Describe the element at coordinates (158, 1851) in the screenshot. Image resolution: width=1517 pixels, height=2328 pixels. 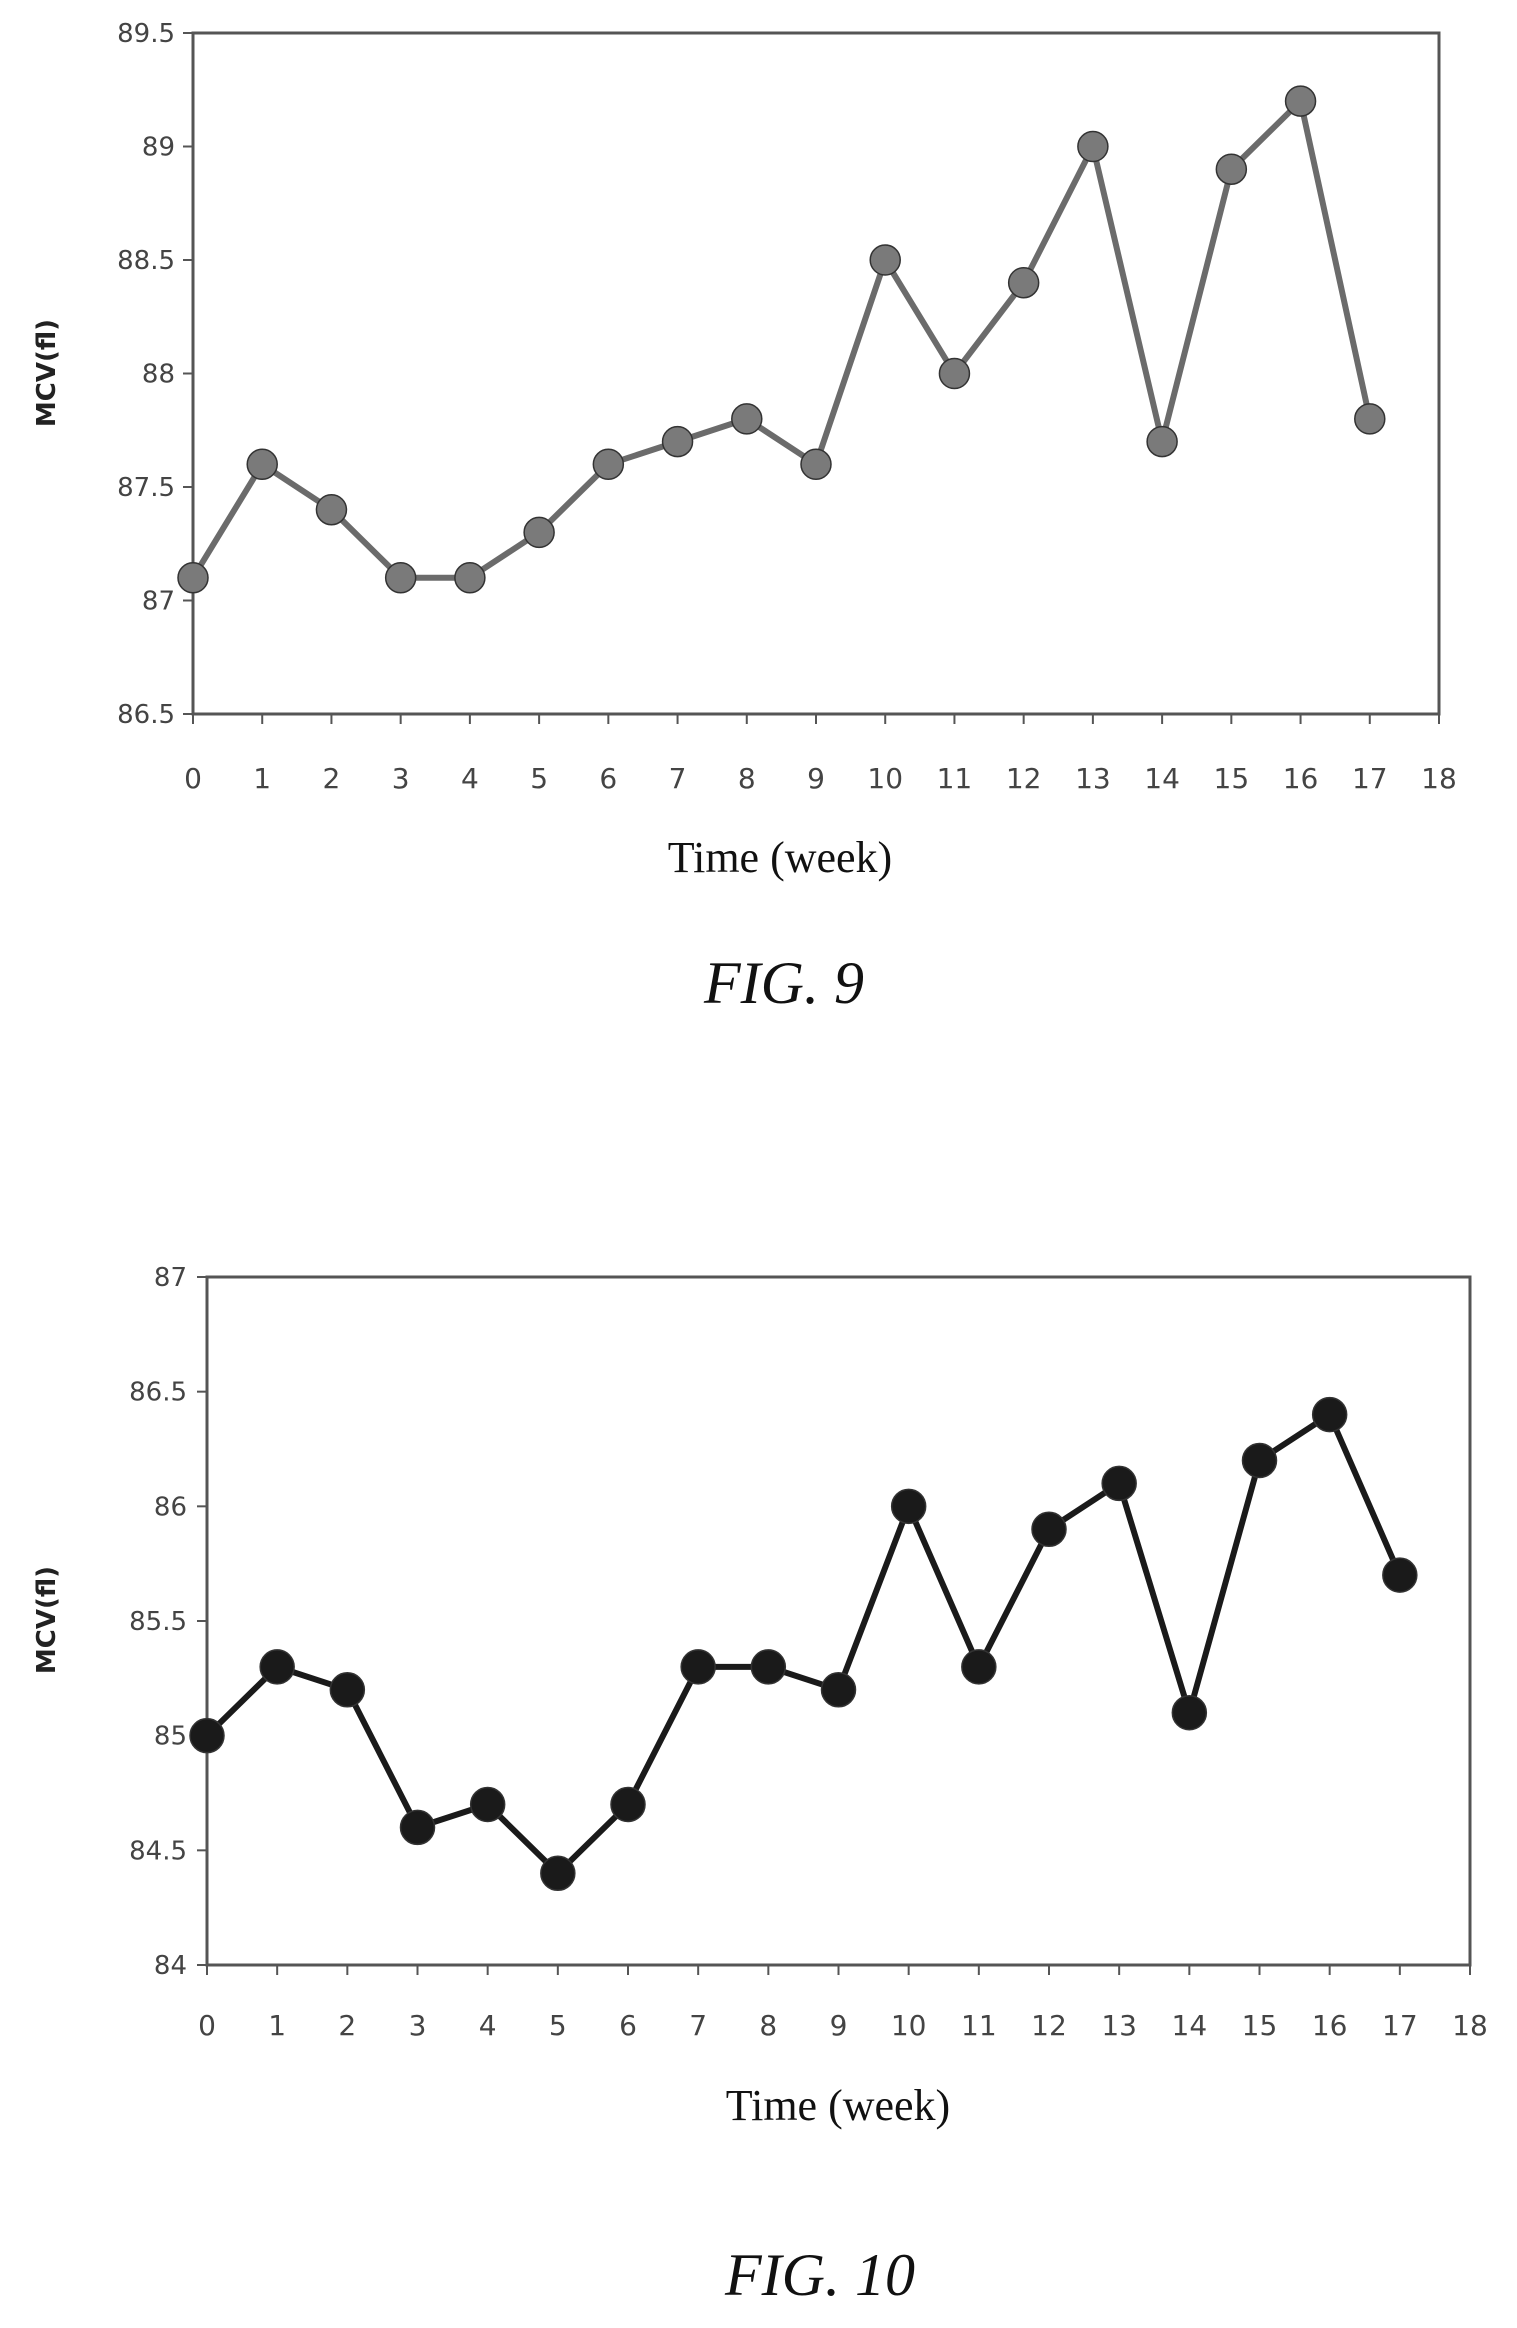
I see `fig10-y-tick-label: 84.5` at that location.